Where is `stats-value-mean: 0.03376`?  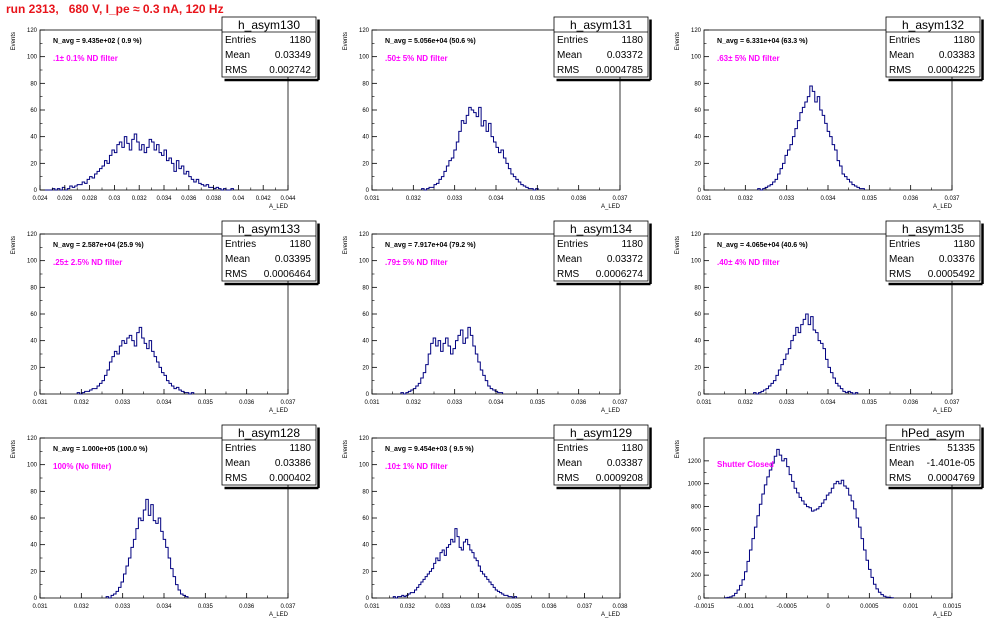
stats-value-mean: 0.03376 is located at coordinates (957, 259).